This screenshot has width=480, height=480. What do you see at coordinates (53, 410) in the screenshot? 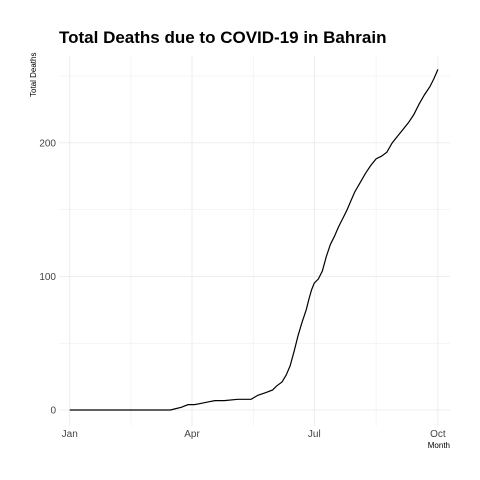
I see `y-tick-label: 0` at bounding box center [53, 410].